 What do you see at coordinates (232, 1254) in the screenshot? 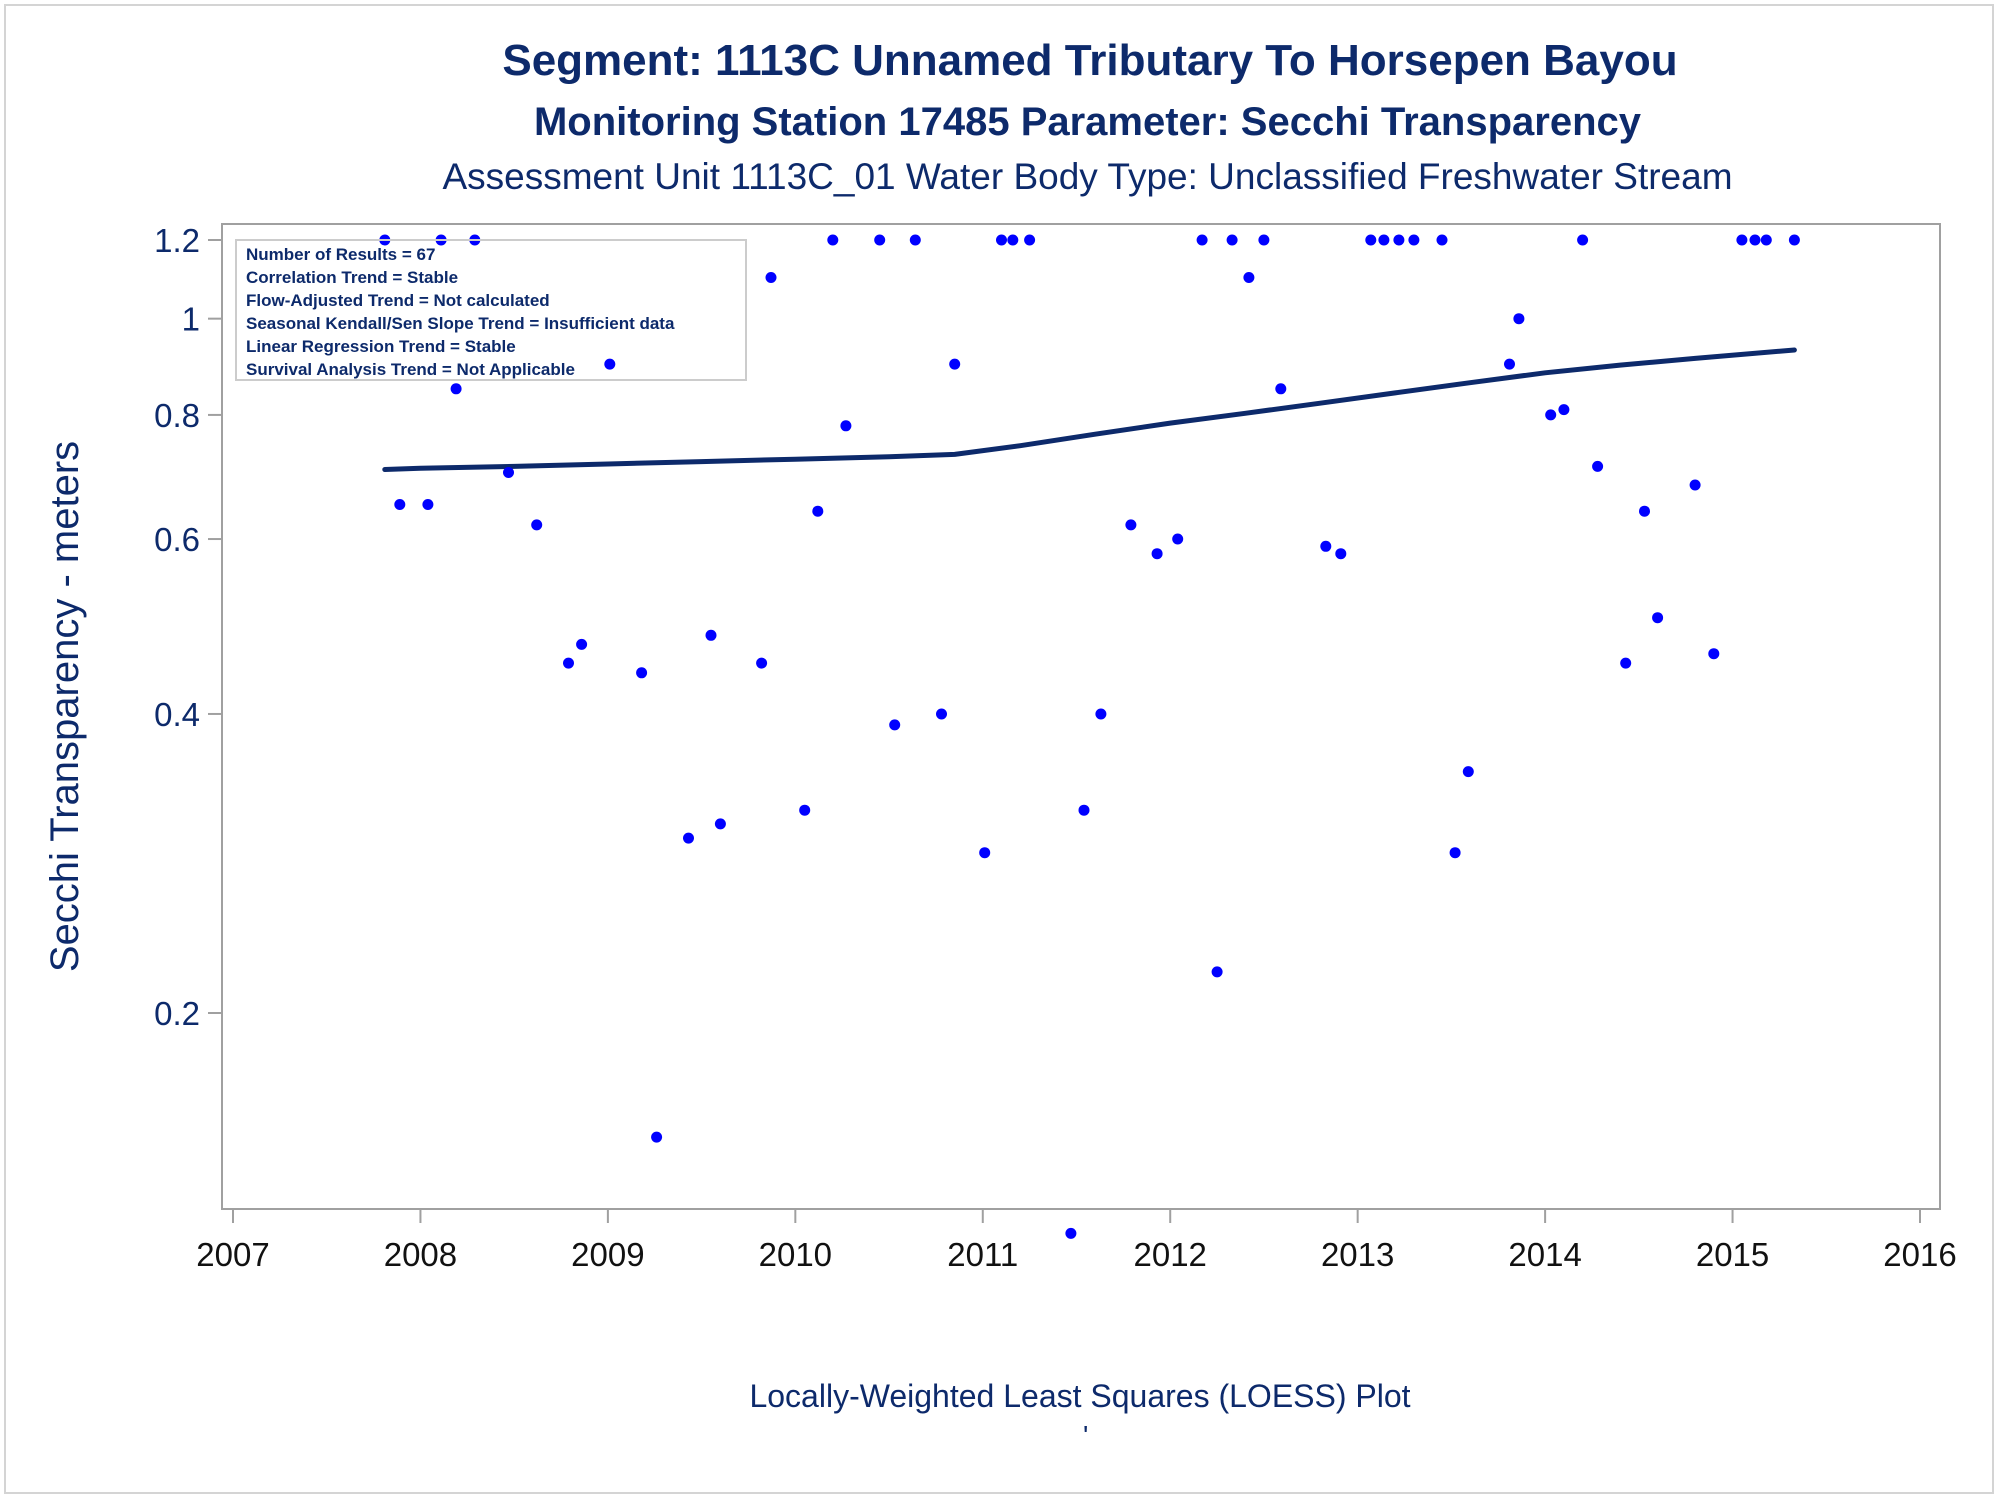
I see `x-tick-label: 2007` at bounding box center [232, 1254].